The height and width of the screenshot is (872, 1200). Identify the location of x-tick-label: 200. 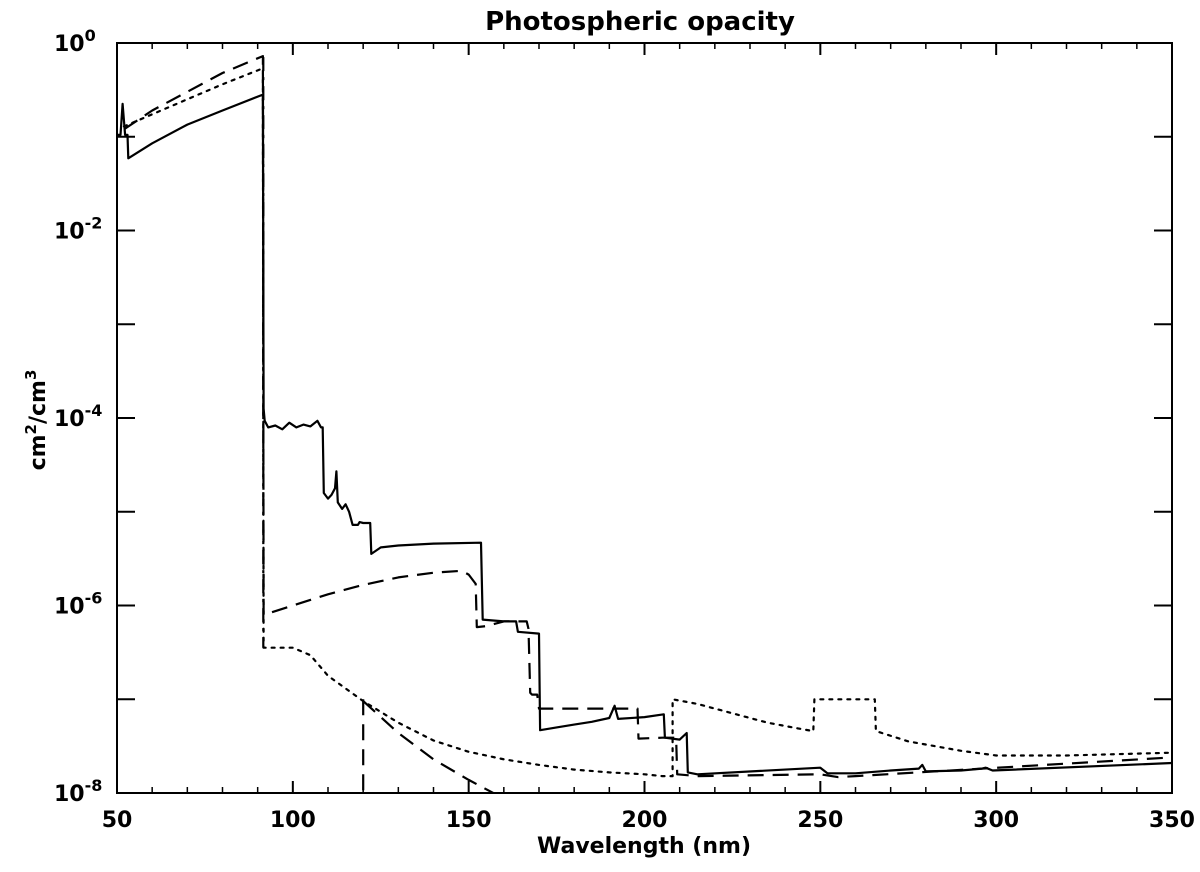
(645, 820).